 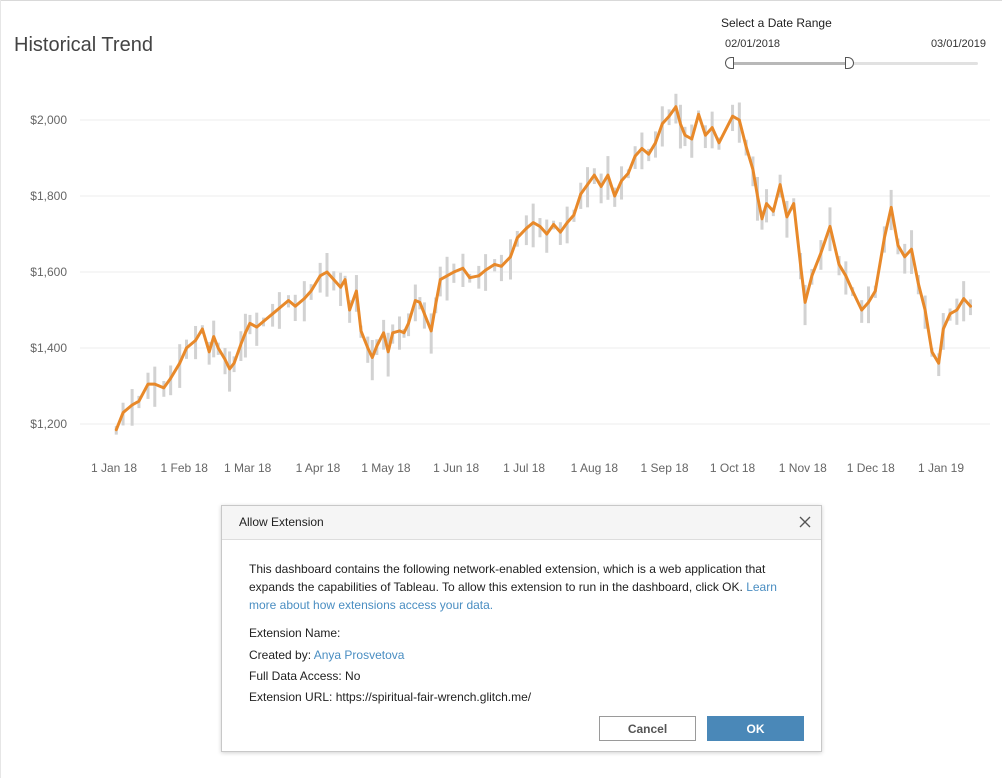 I want to click on y-tick-label: $1,400, so click(x=48, y=348).